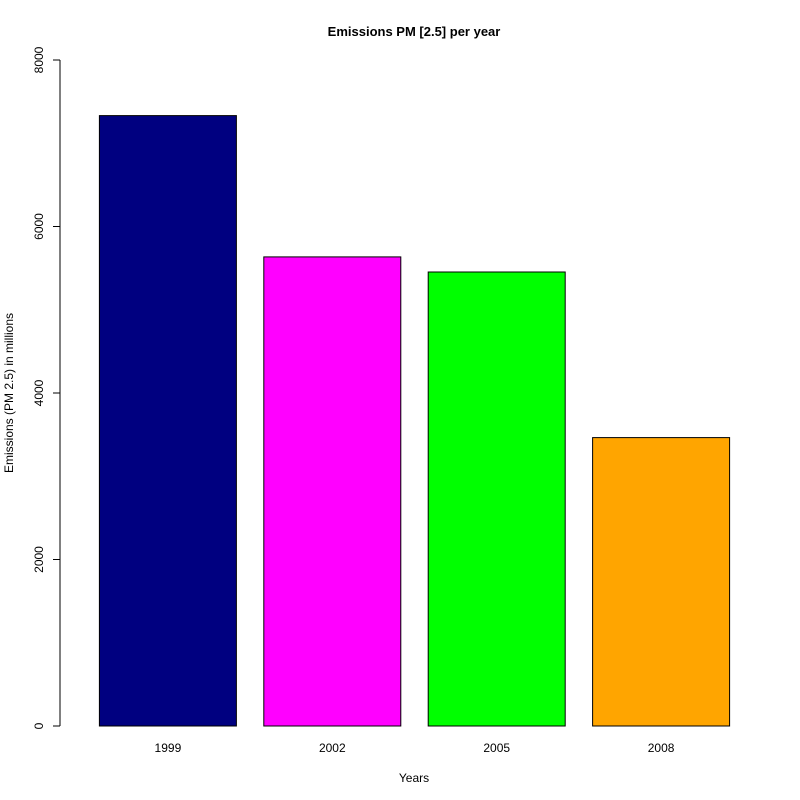  Describe the element at coordinates (39, 59) in the screenshot. I see `y-tick-label-8000: 8000` at that location.